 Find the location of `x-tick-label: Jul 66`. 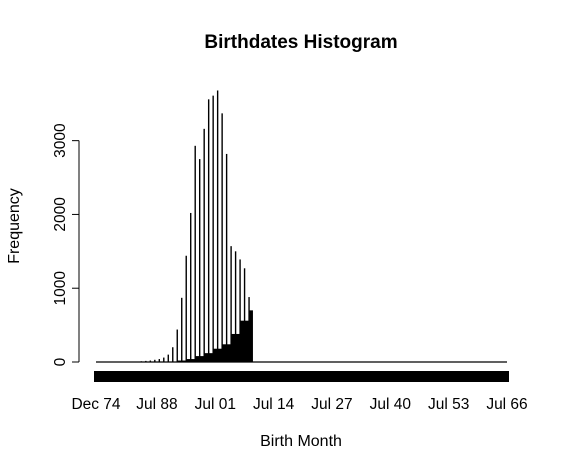

x-tick-label: Jul 66 is located at coordinates (506, 404).